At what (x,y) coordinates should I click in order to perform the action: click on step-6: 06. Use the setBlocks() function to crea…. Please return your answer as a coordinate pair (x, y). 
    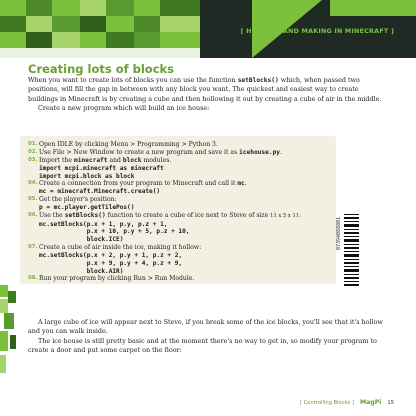
    Looking at the image, I should click on (183, 228).